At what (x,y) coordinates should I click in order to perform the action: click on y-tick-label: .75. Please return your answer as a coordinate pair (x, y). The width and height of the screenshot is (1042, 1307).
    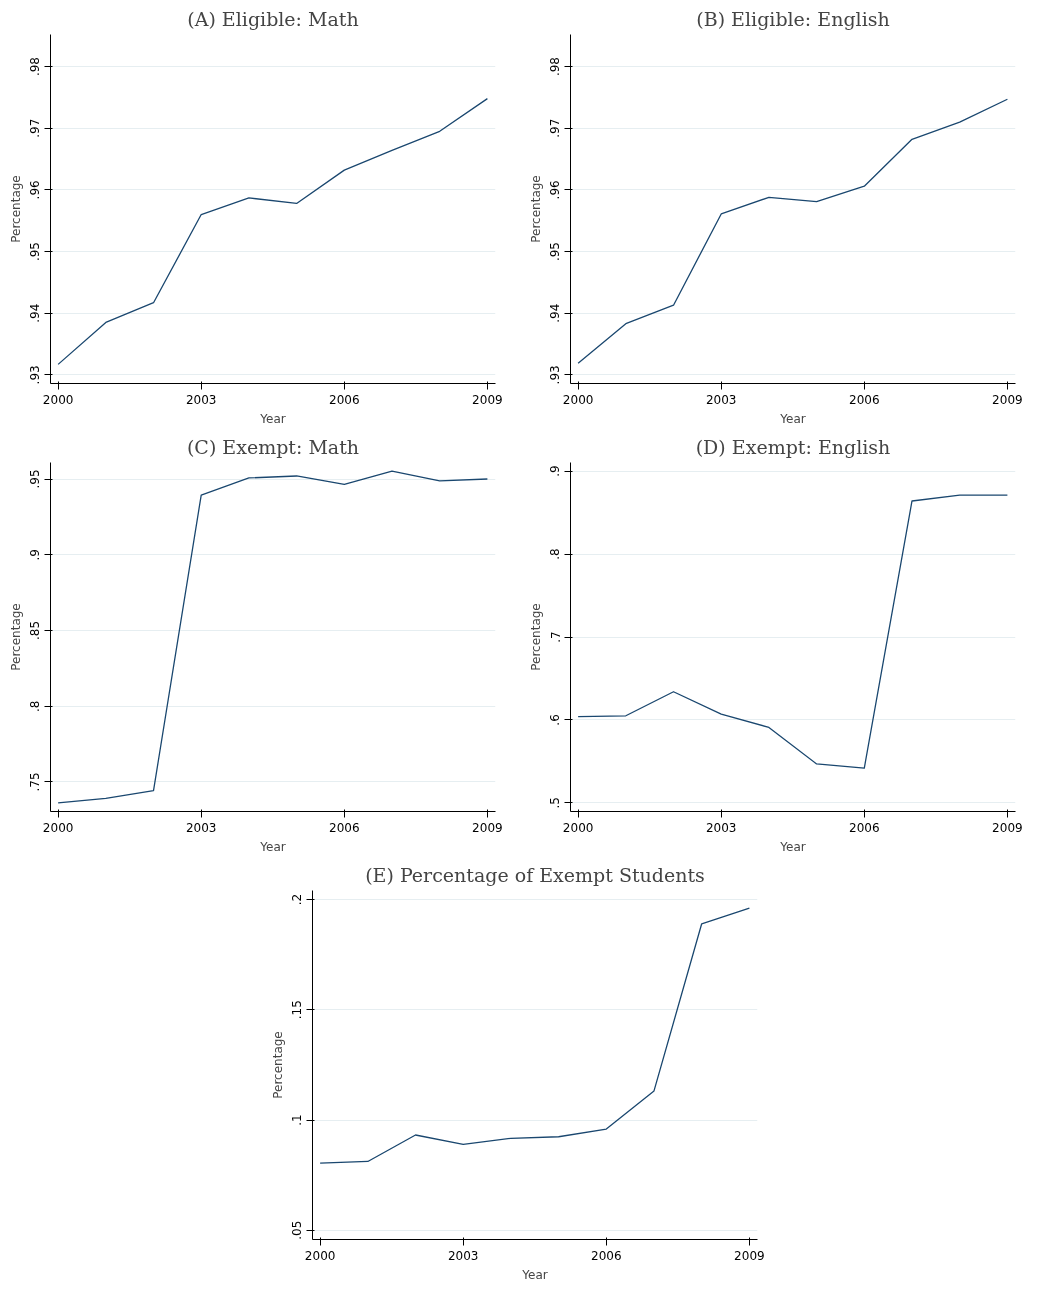
    Looking at the image, I should click on (35, 782).